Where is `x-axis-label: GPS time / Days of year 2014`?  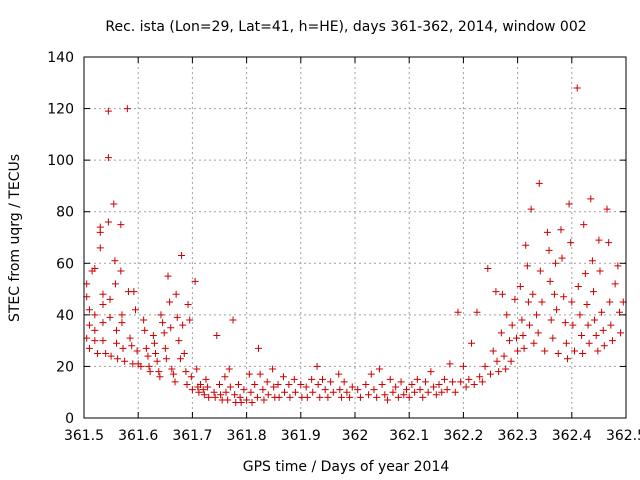
x-axis-label: GPS time / Days of year 2014 is located at coordinates (346, 467).